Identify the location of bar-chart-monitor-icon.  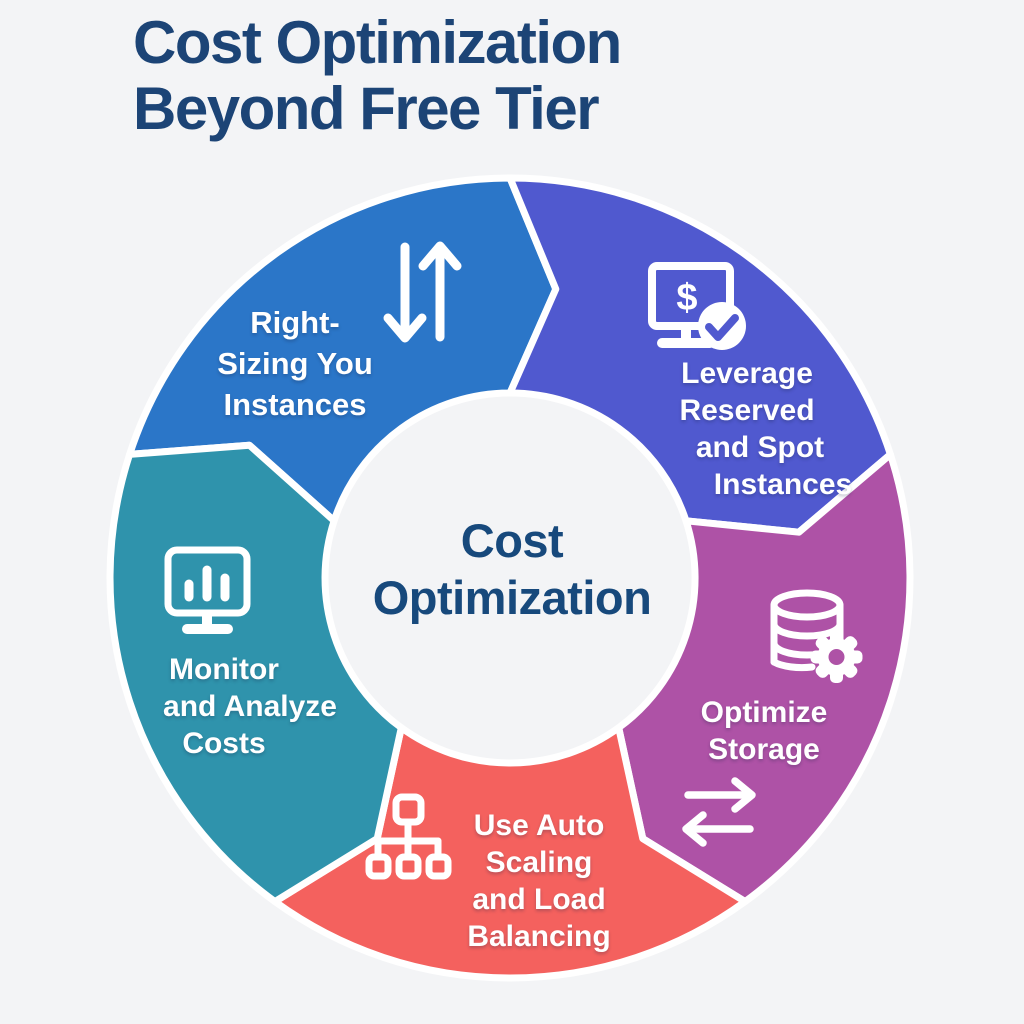
(207, 590).